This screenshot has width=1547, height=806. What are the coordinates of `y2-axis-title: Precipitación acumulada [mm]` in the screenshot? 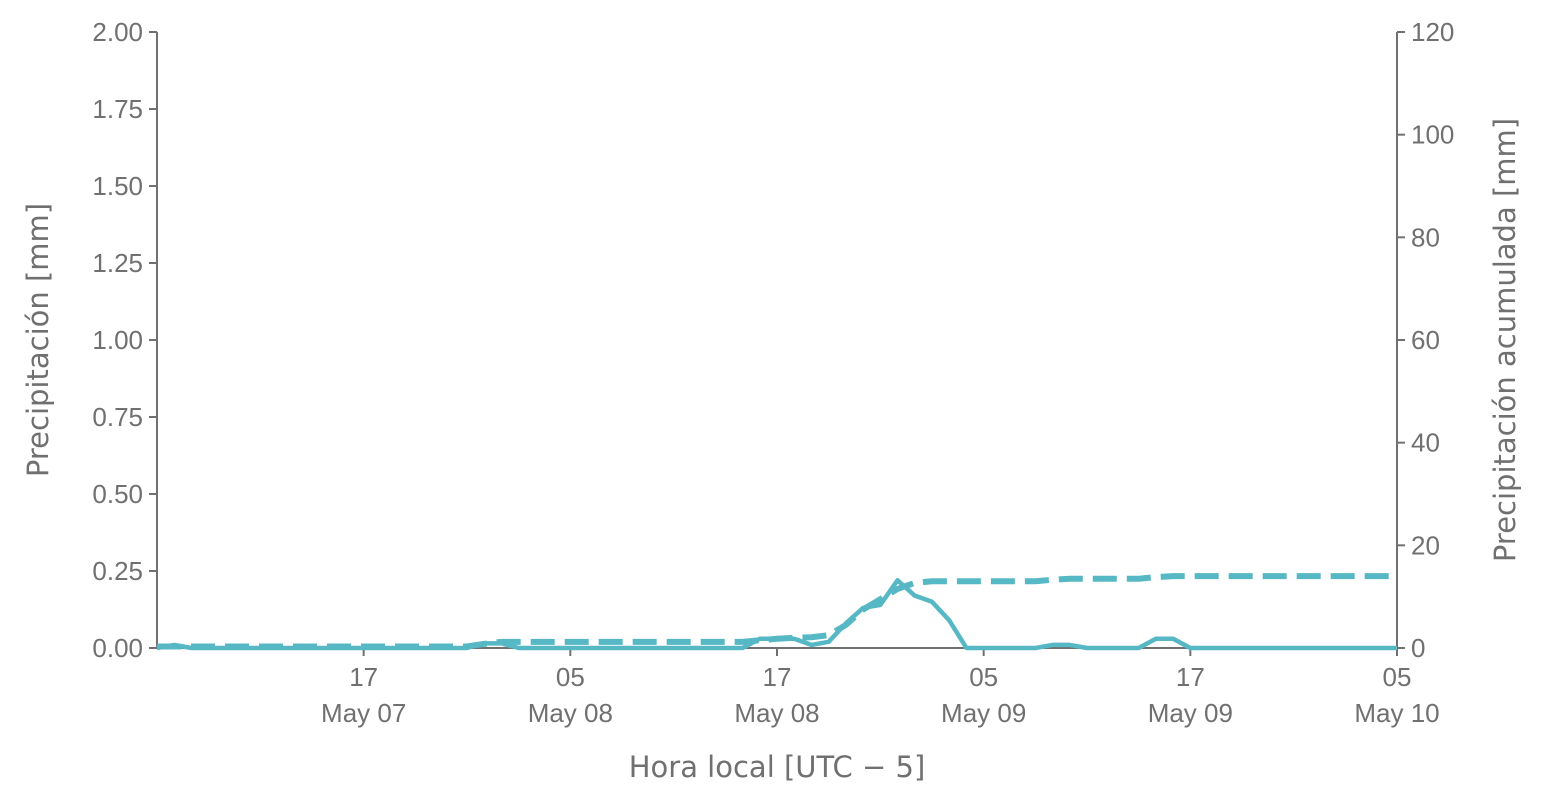 It's located at (1505, 340).